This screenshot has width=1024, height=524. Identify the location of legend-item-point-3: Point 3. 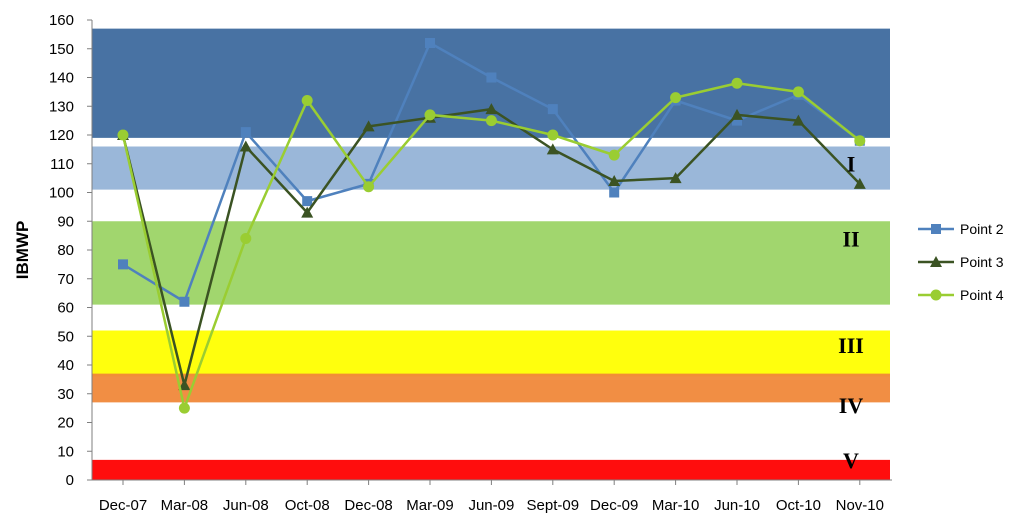
(961, 262).